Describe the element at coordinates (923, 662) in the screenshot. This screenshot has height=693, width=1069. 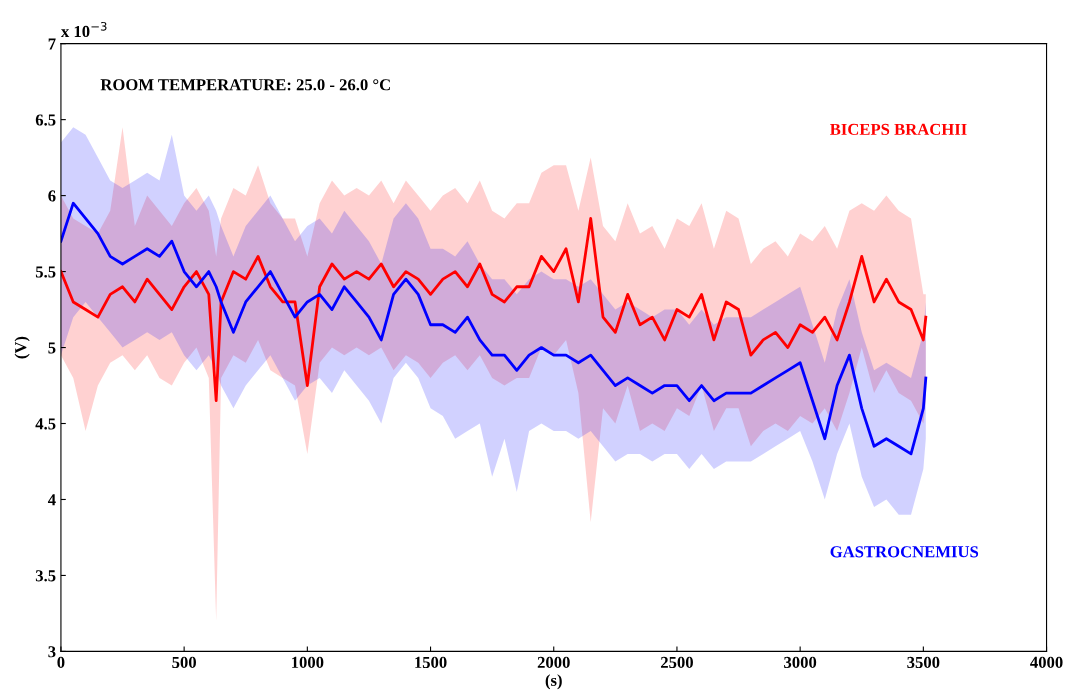
I see `x-tick-label: 3500` at that location.